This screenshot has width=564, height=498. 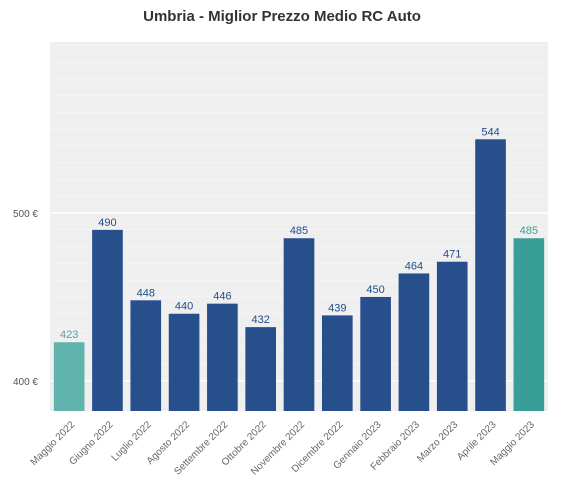 I want to click on bar-value-label: 471, so click(x=452, y=255).